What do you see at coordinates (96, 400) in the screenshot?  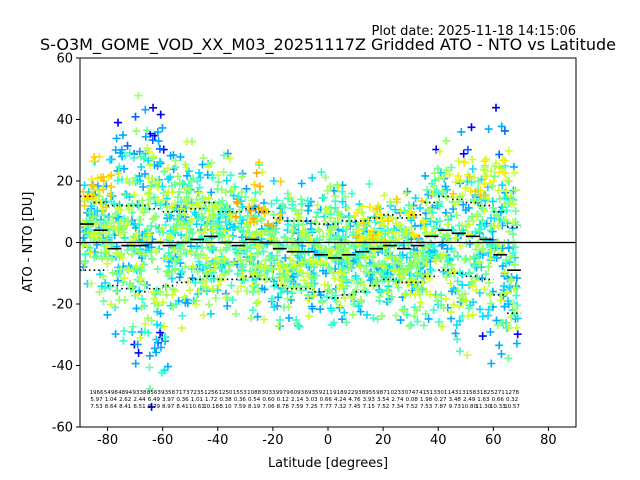 I see `bin-stat-label: 5.97` at bounding box center [96, 400].